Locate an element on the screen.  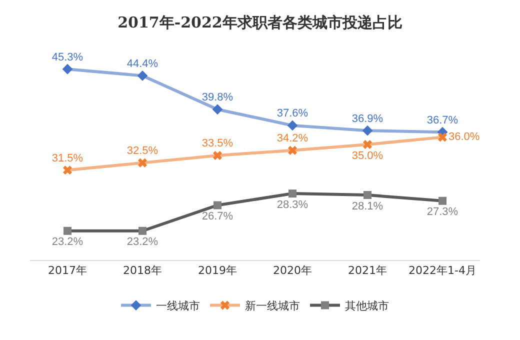
data-label: 32.5% is located at coordinates (142, 151).